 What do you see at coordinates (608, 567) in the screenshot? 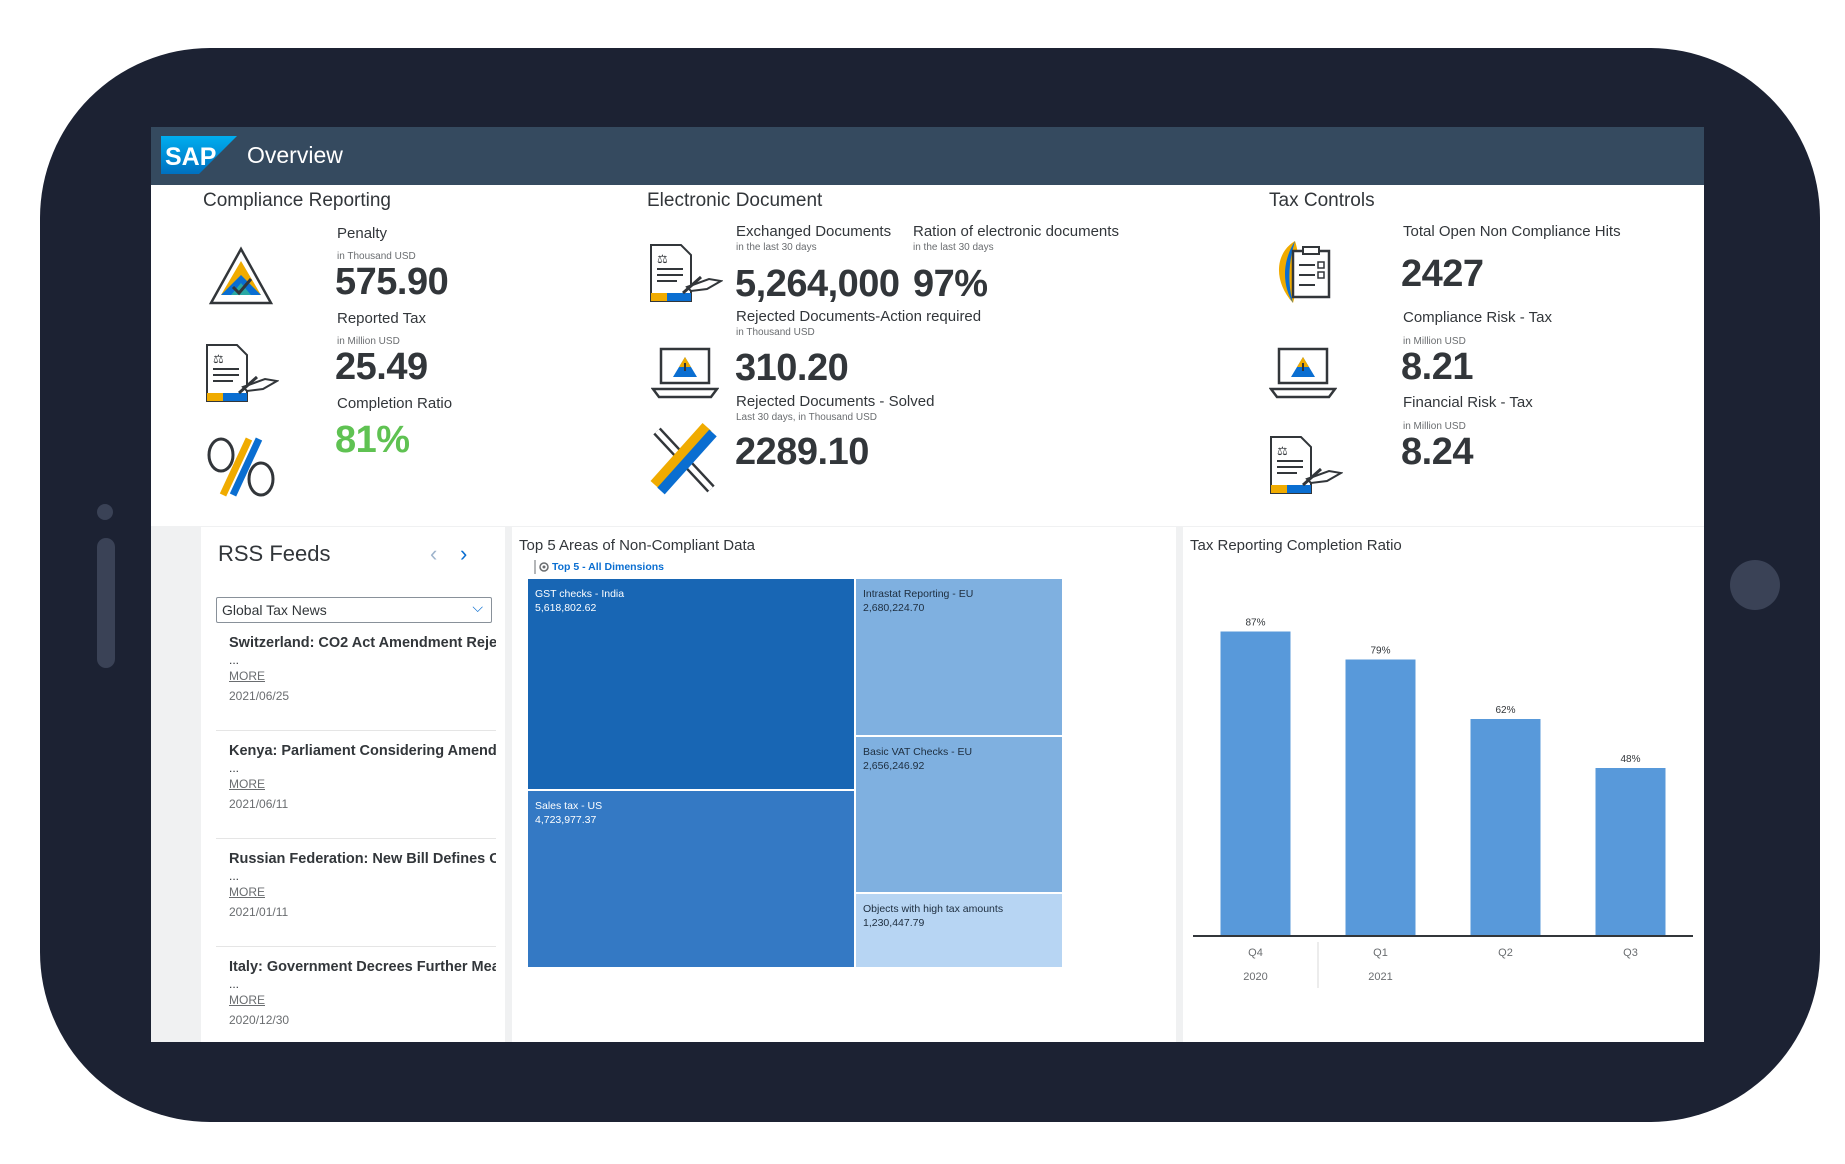
I see `treemap-dimension-link: Top 5 - All Dimensions` at bounding box center [608, 567].